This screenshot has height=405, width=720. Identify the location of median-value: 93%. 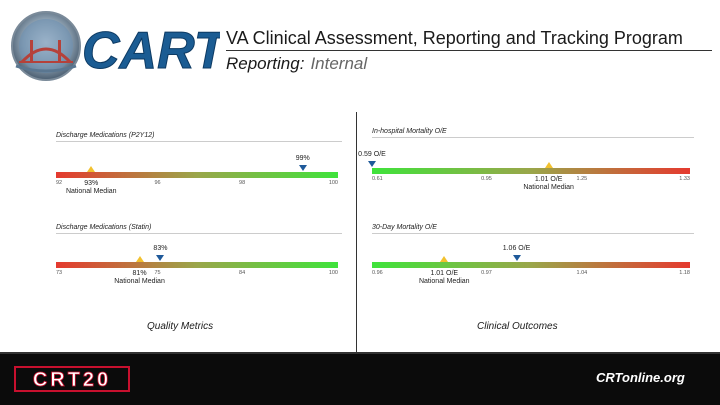
(91, 183).